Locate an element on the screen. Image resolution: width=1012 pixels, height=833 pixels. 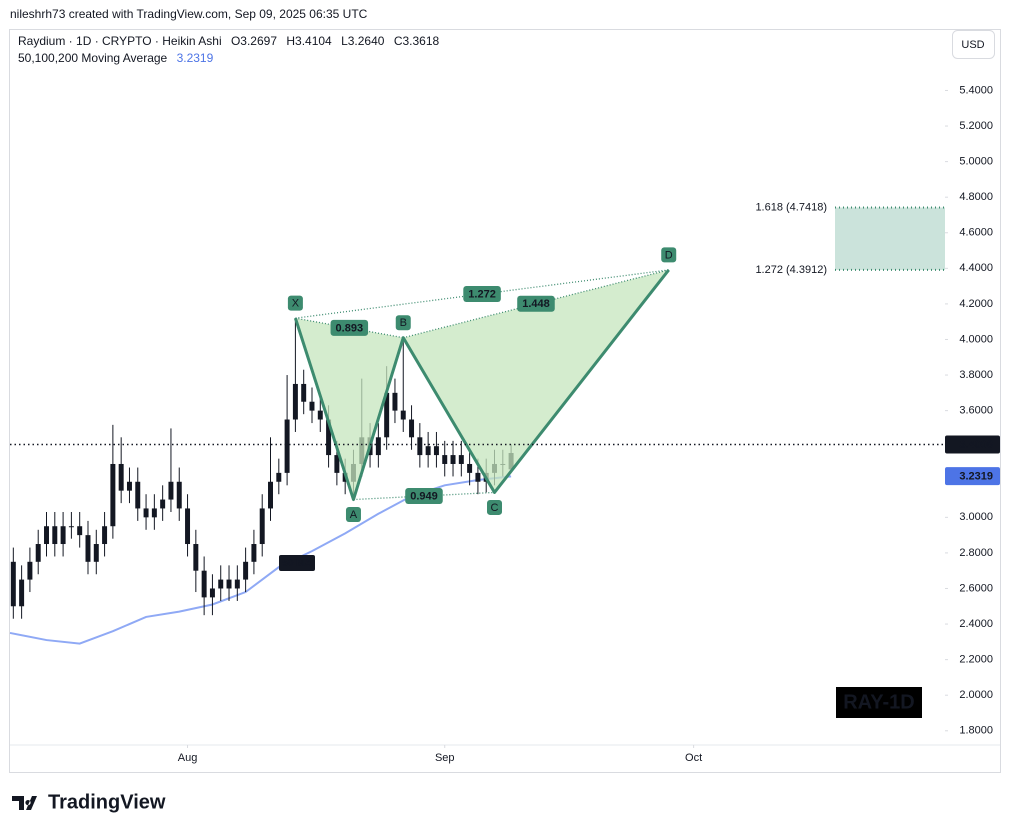
x-tick-label: Sep is located at coordinates (445, 758).